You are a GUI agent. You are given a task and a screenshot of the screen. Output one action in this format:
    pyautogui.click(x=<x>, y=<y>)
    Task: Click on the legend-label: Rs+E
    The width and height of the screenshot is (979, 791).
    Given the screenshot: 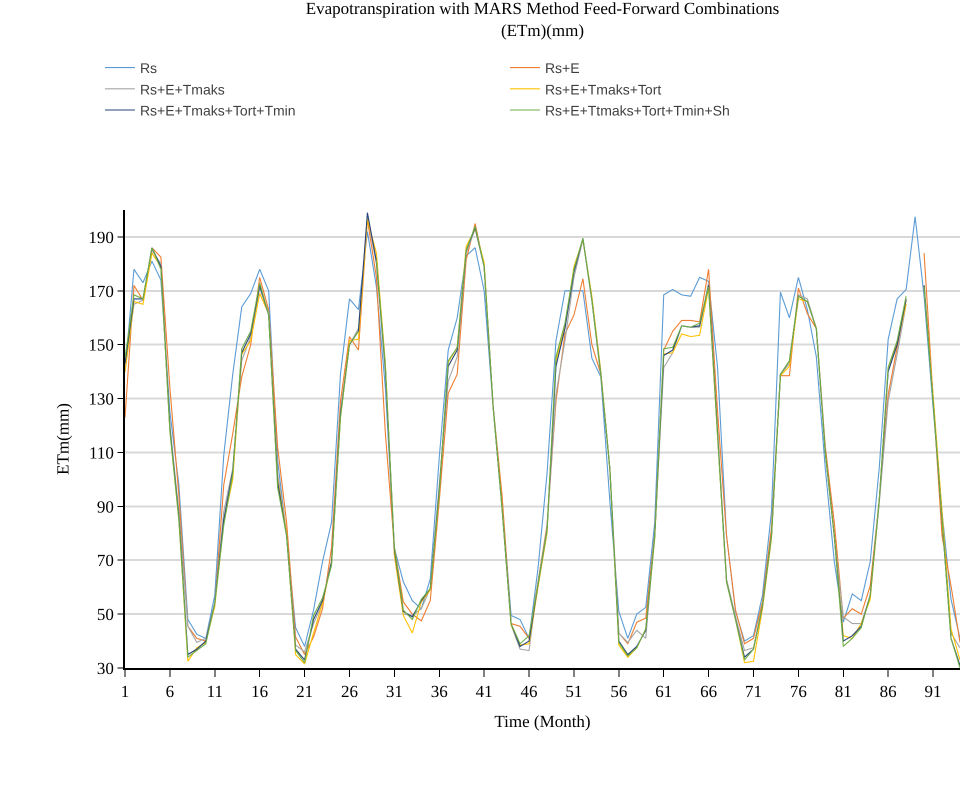 What is the action you would take?
    pyautogui.click(x=562, y=68)
    